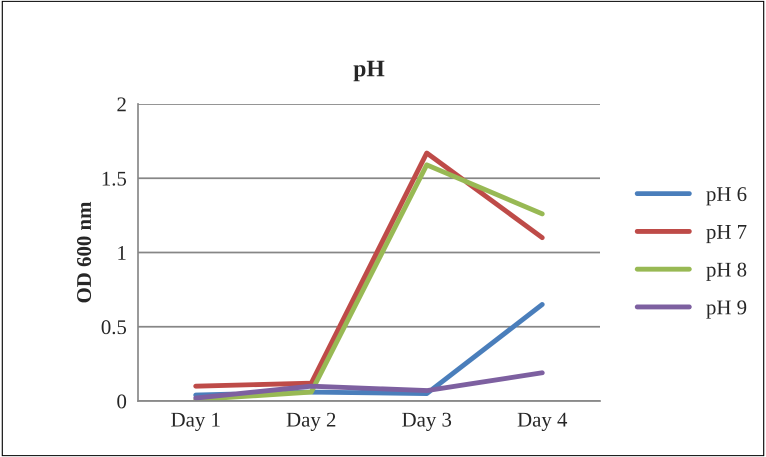 Image resolution: width=766 pixels, height=457 pixels. Describe the element at coordinates (369, 71) in the screenshot. I see `chart-title: pH` at that location.